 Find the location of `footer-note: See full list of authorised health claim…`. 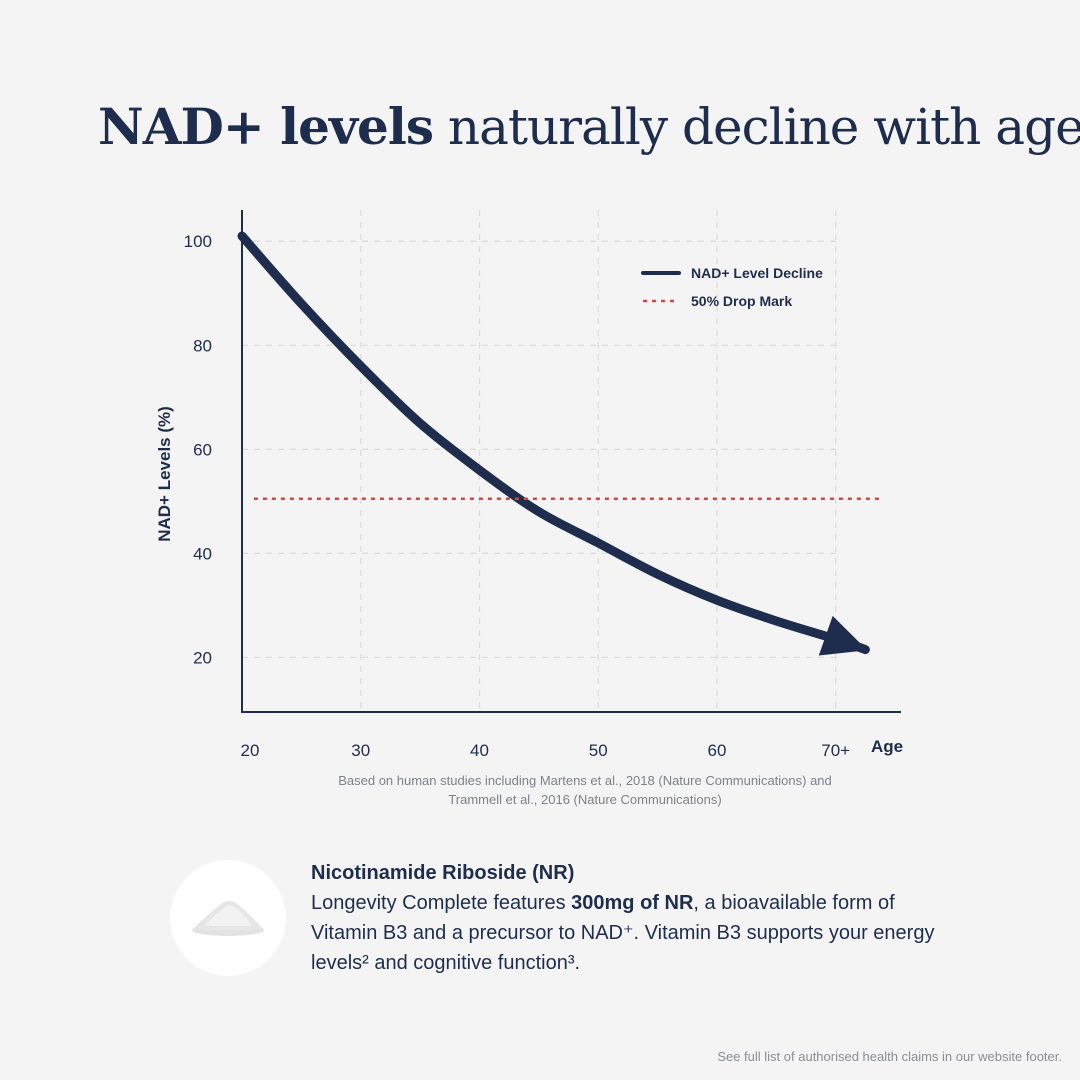

footer-note: See full list of authorised health claim… is located at coordinates (889, 1056).